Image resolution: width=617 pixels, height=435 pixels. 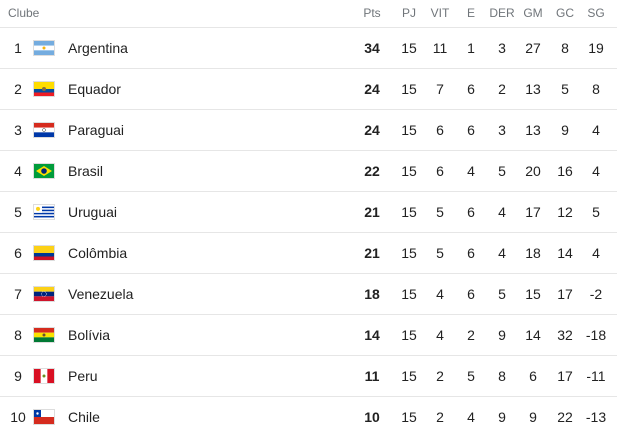 What do you see at coordinates (18, 253) in the screenshot?
I see `rank: 6` at bounding box center [18, 253].